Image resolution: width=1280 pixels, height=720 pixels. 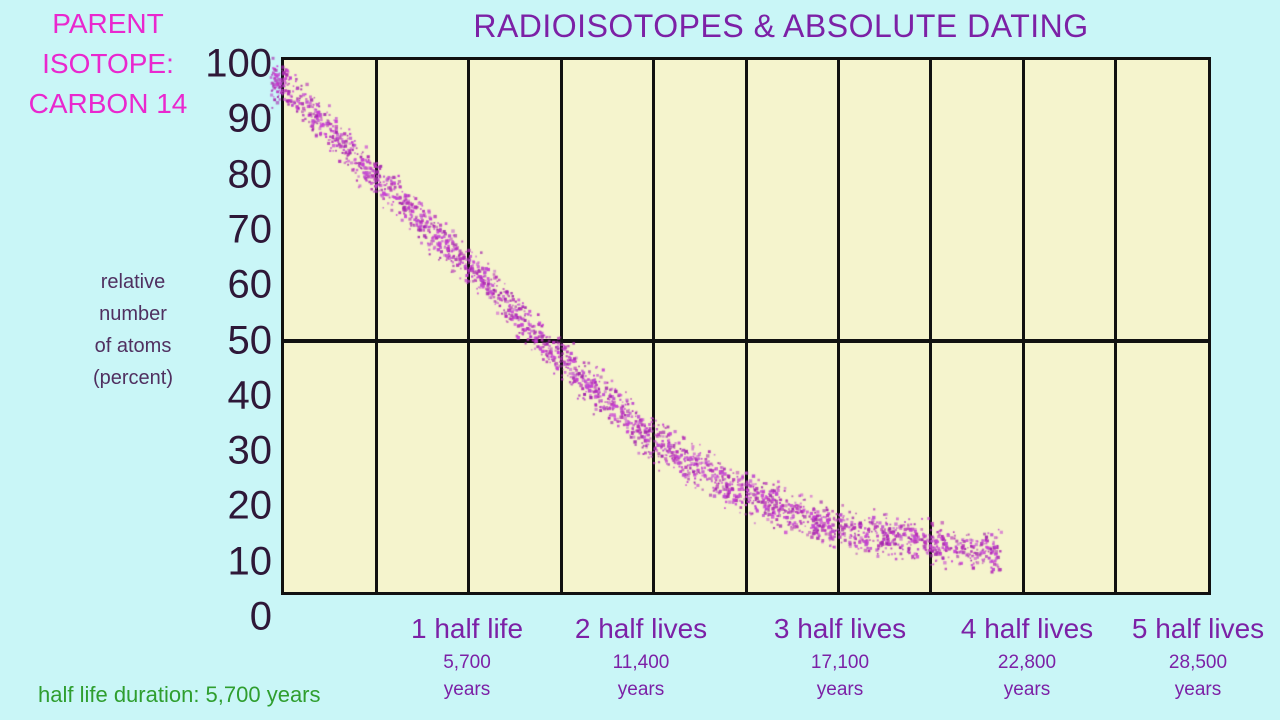 I want to click on y-tick-label: 0, so click(x=260, y=616).